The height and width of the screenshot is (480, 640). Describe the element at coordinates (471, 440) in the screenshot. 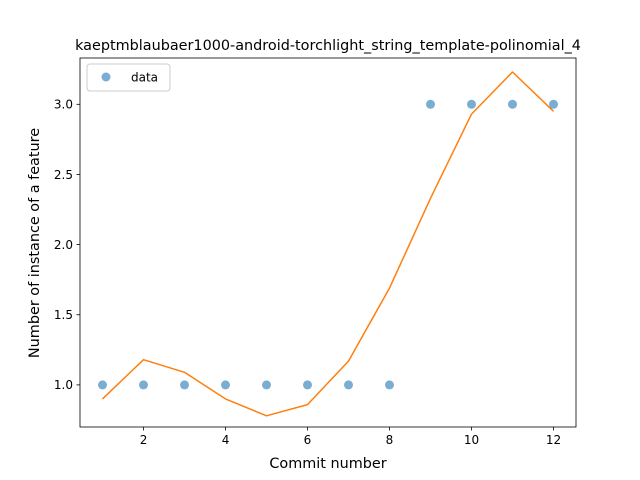

I see `x-tick-label: 10` at that location.